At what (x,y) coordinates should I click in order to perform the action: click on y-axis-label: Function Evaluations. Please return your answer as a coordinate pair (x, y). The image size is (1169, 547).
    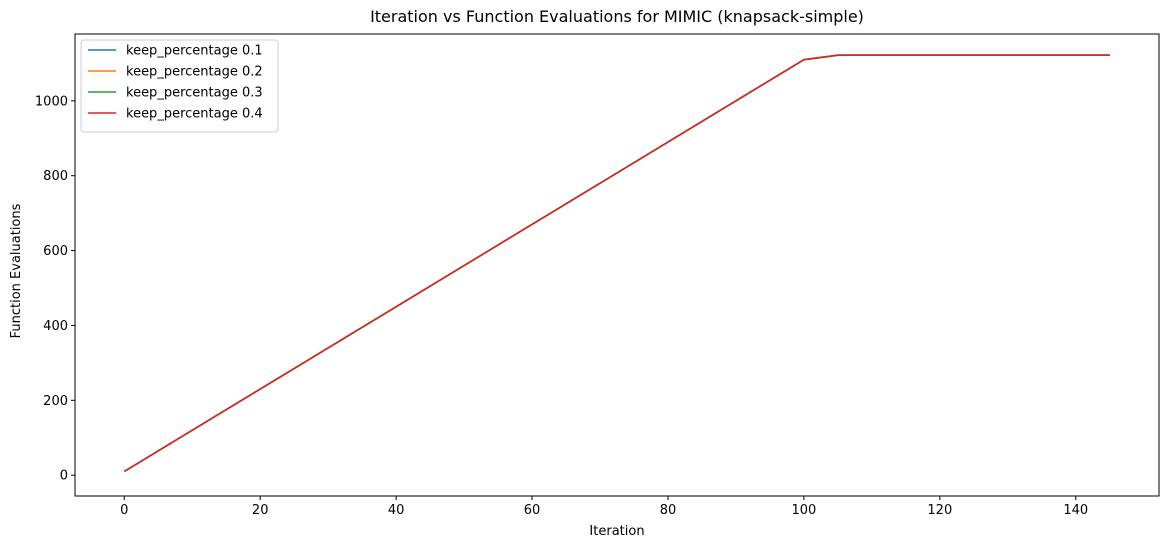
    Looking at the image, I should click on (16, 270).